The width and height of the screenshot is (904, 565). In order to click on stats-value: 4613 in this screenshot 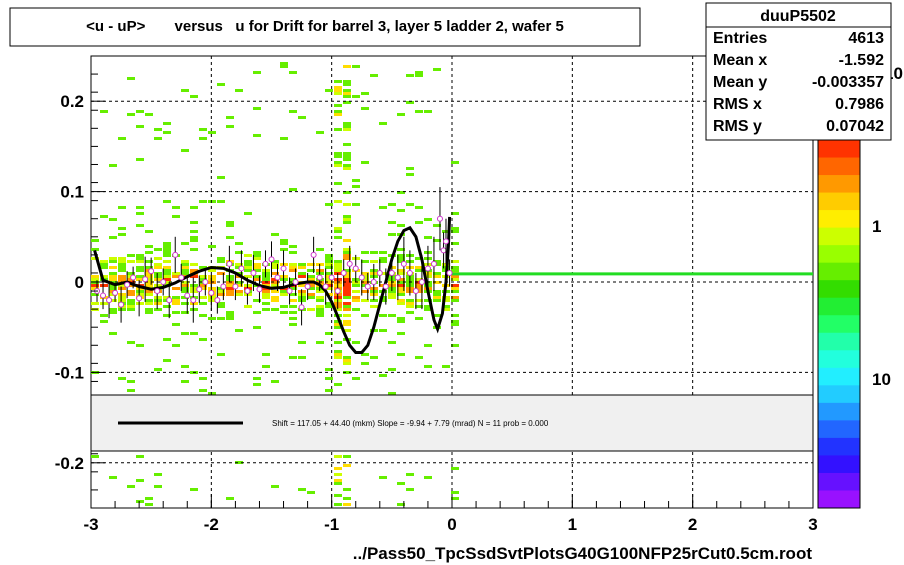, I will do `click(866, 38)`.